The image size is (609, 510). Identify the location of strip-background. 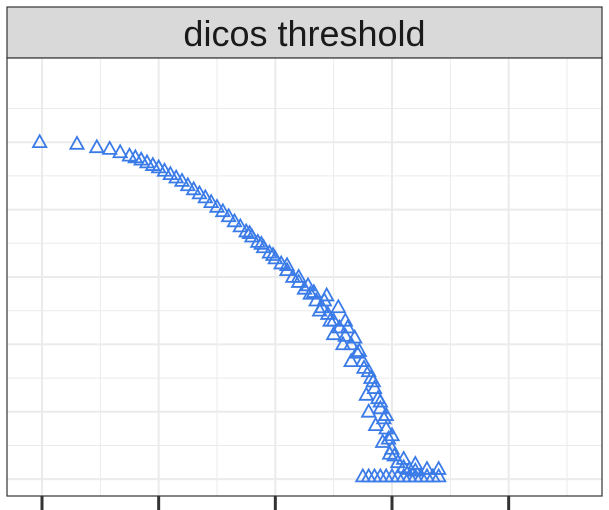
(304, 32).